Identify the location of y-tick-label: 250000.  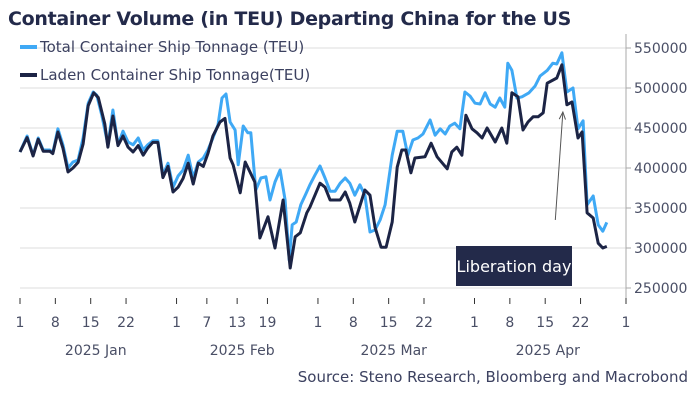
(660, 289).